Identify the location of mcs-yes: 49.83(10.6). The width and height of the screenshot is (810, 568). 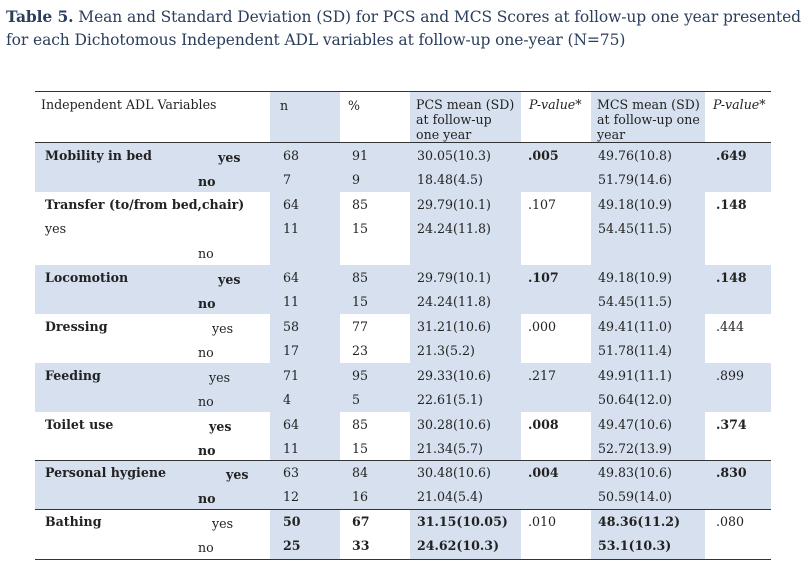
(635, 472).